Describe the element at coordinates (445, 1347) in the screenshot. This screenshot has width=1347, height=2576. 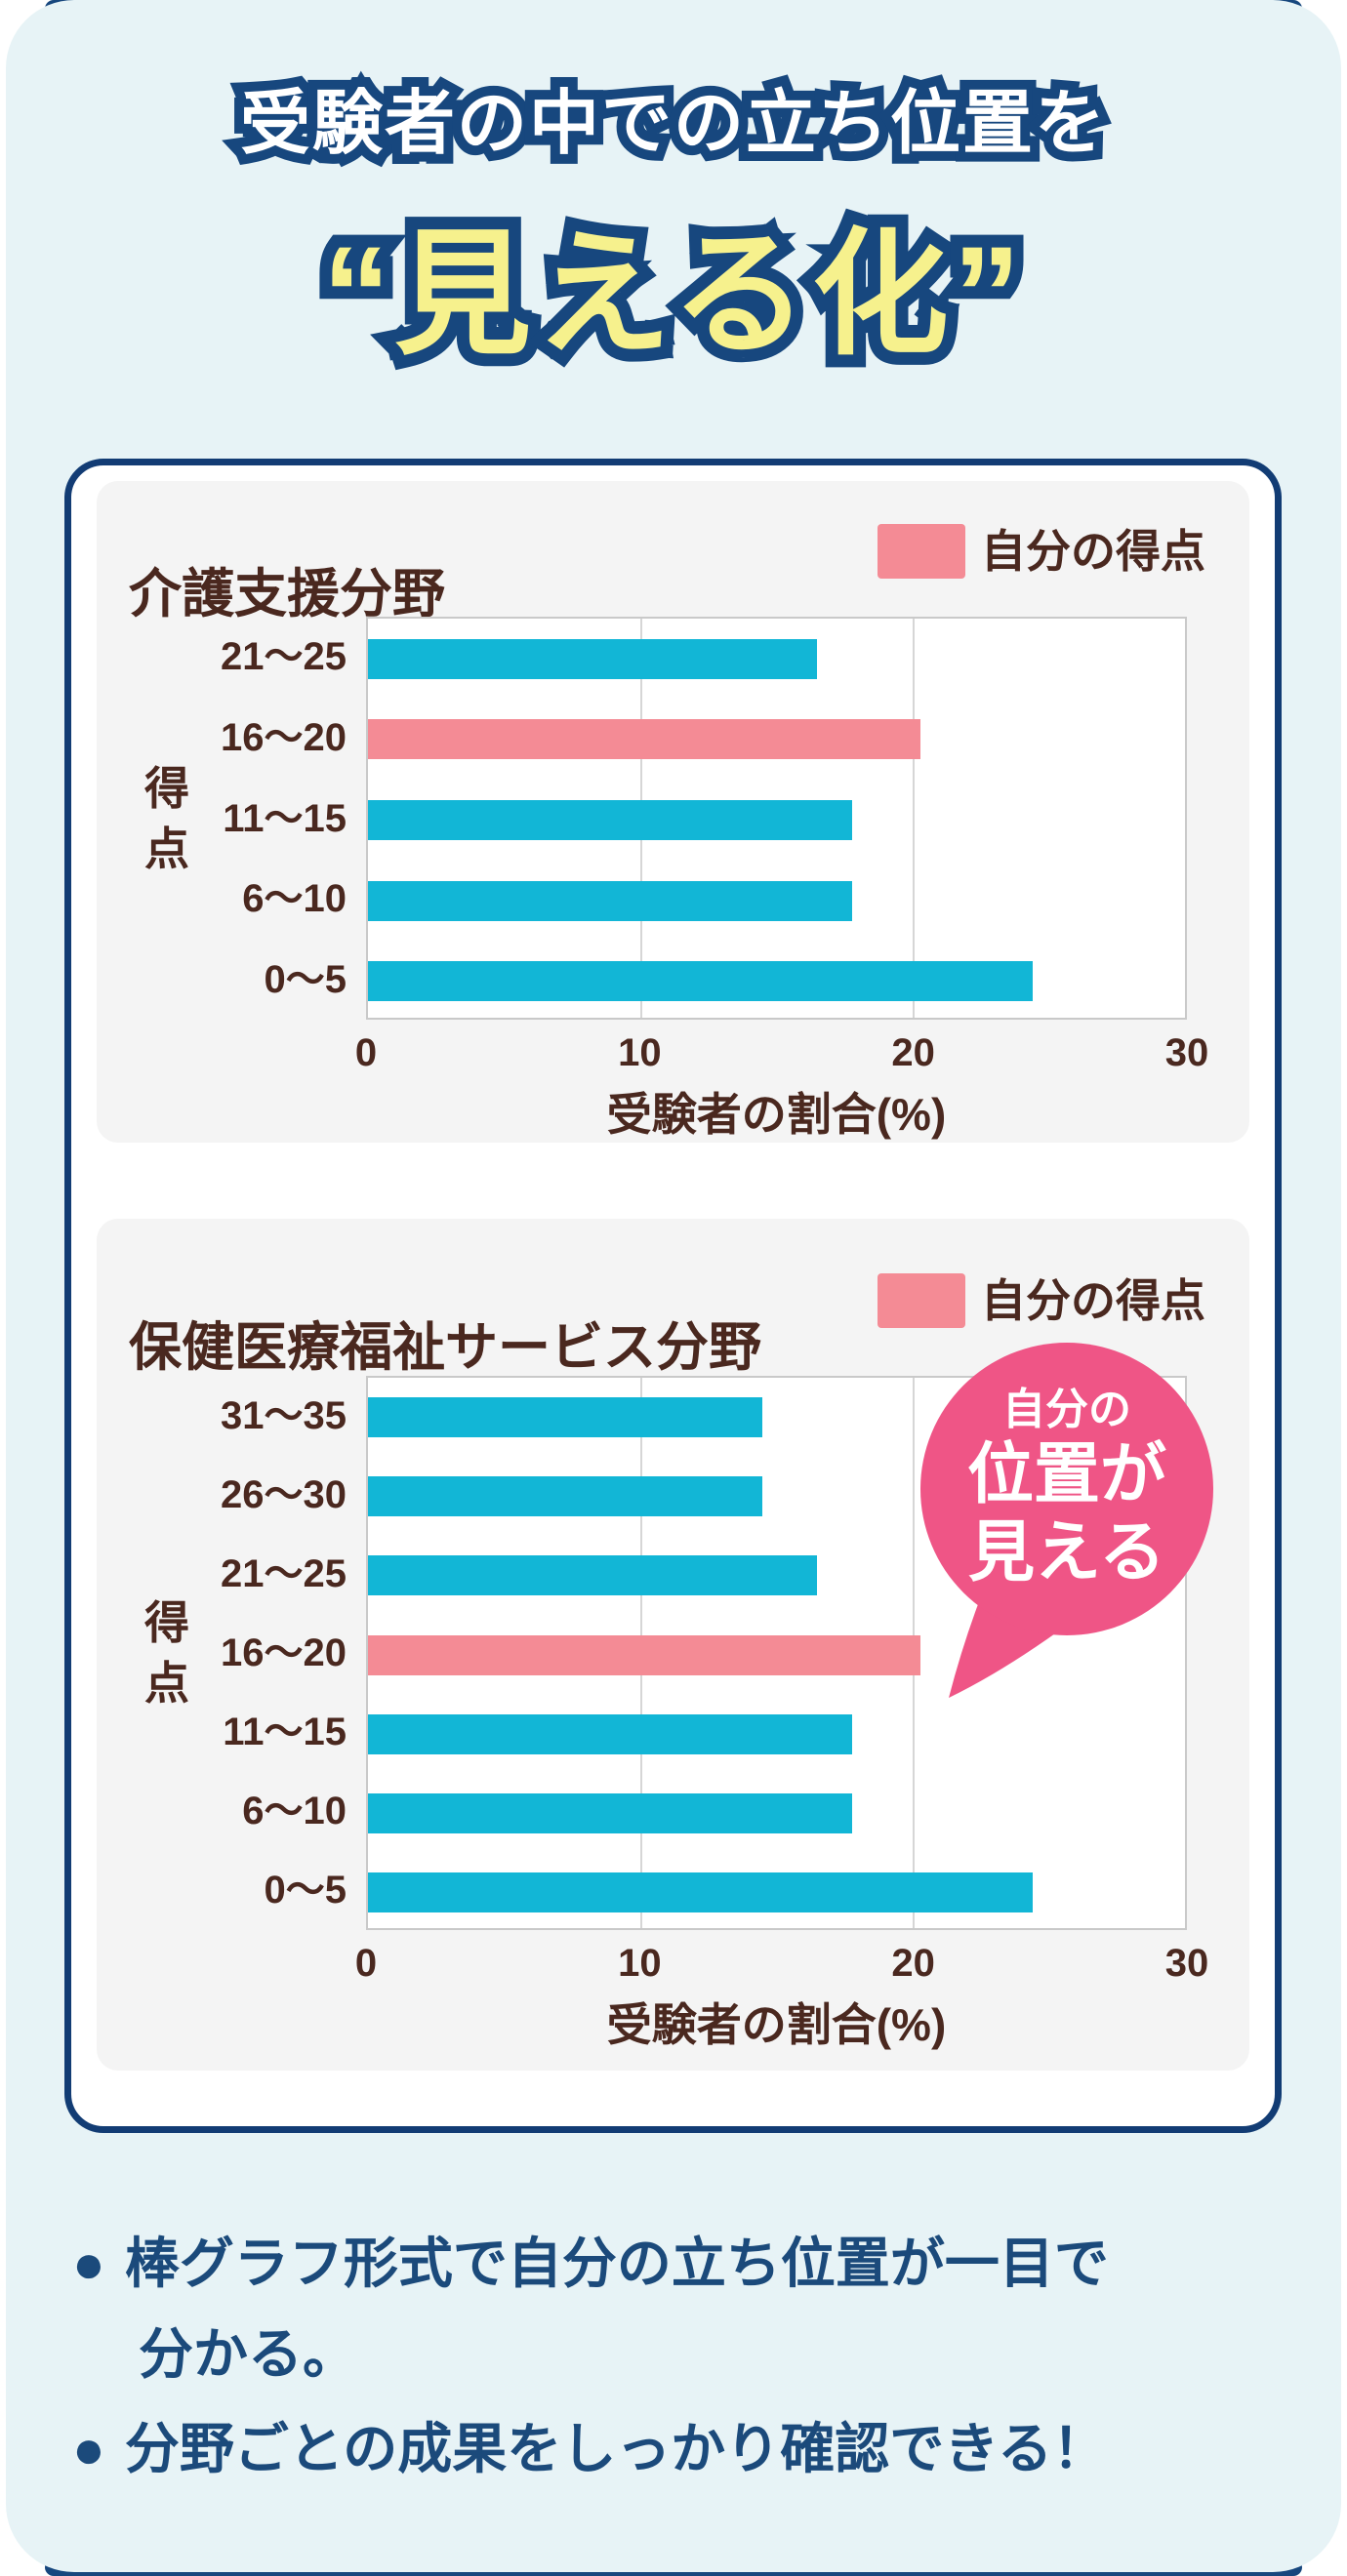
I see `chart-title: 保健医療福祉サービス分野` at that location.